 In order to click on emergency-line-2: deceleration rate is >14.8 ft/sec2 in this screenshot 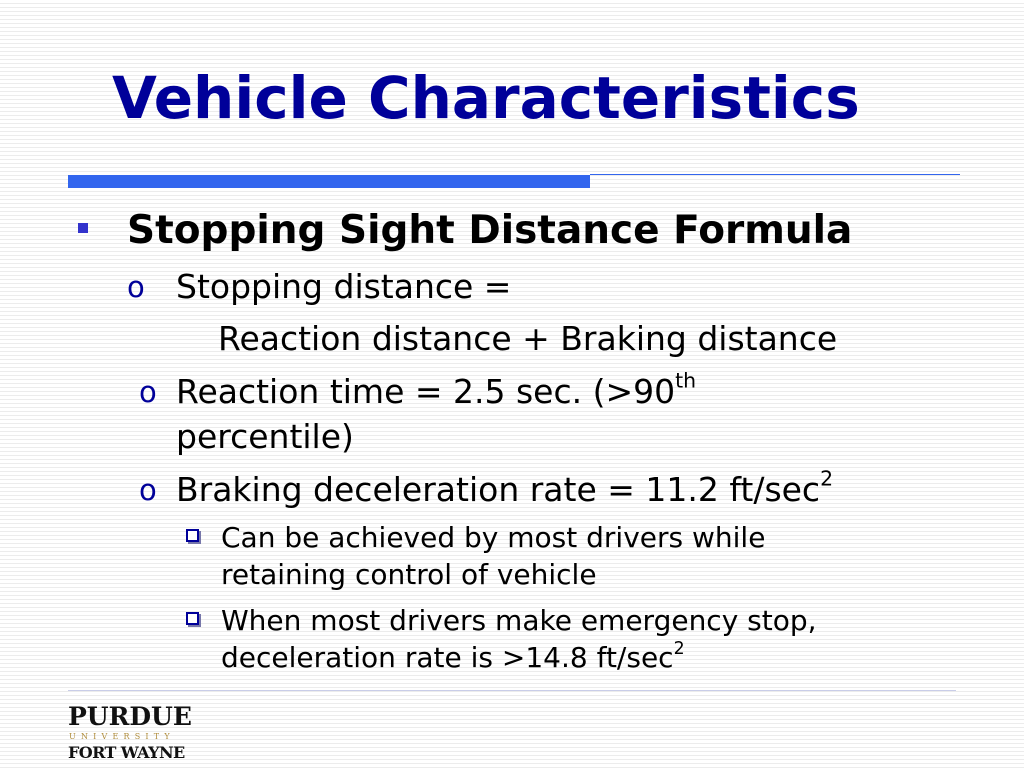, I will do `click(453, 657)`.